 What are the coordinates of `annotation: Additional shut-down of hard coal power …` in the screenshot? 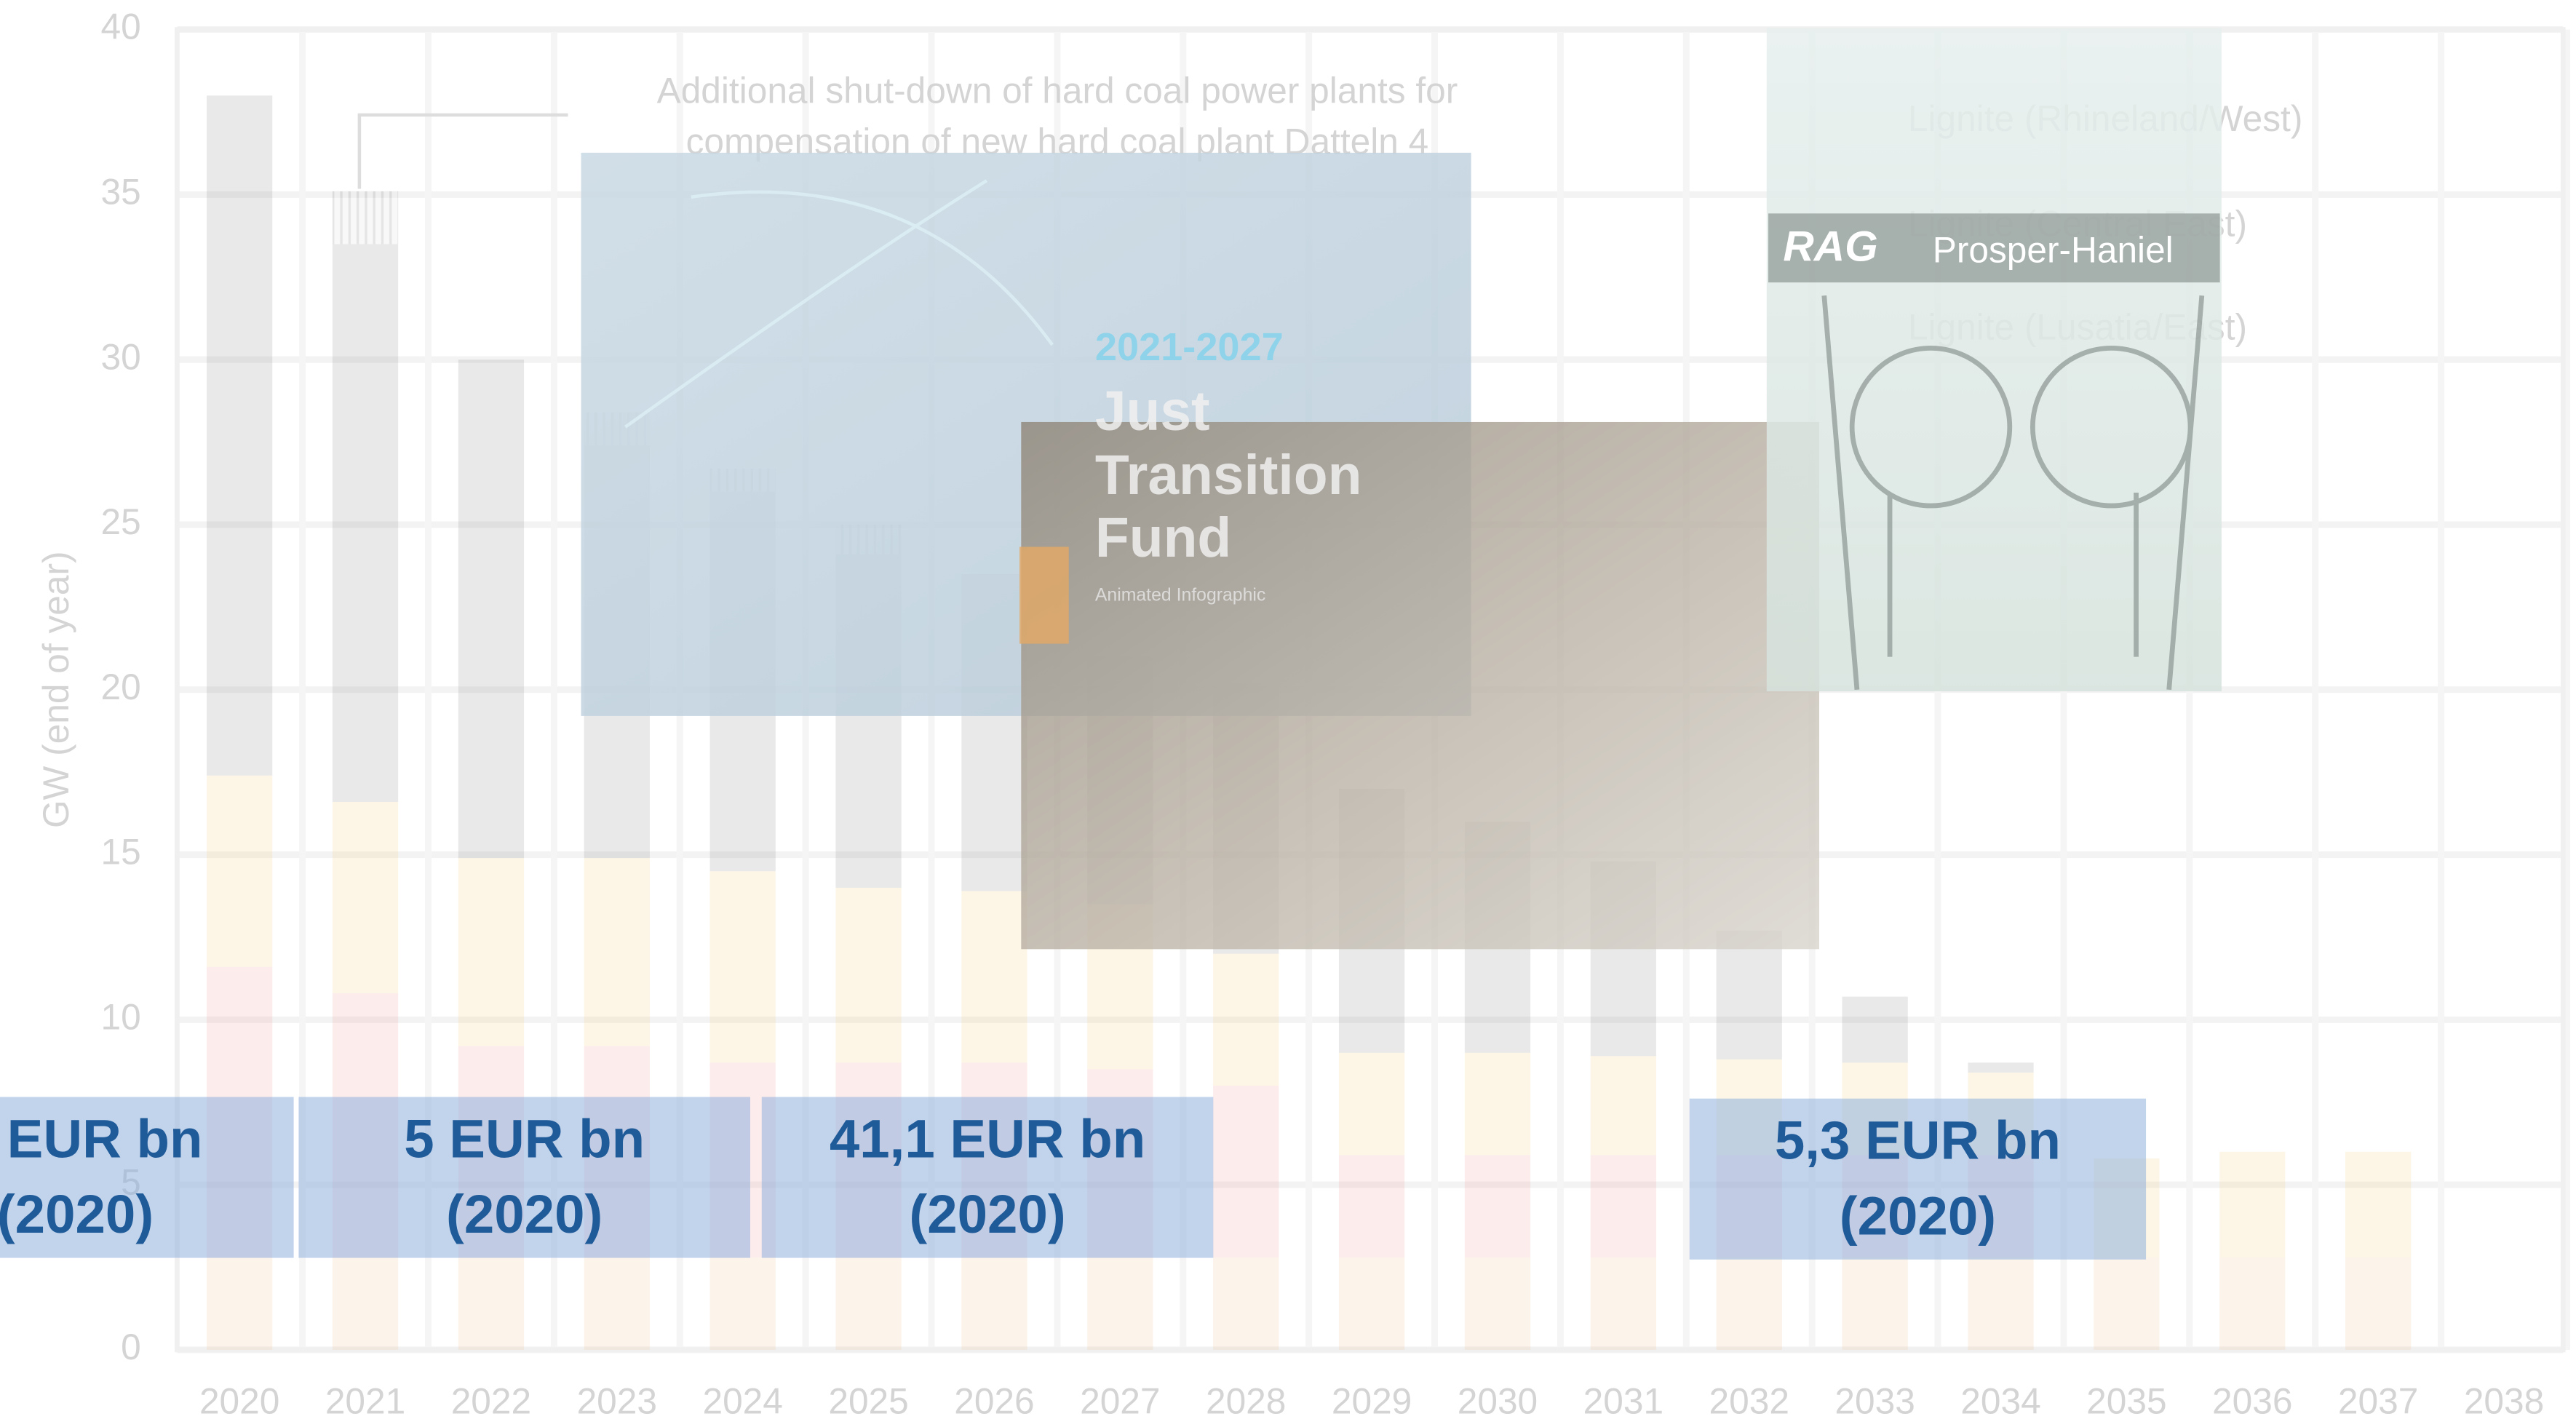 It's located at (1057, 91).